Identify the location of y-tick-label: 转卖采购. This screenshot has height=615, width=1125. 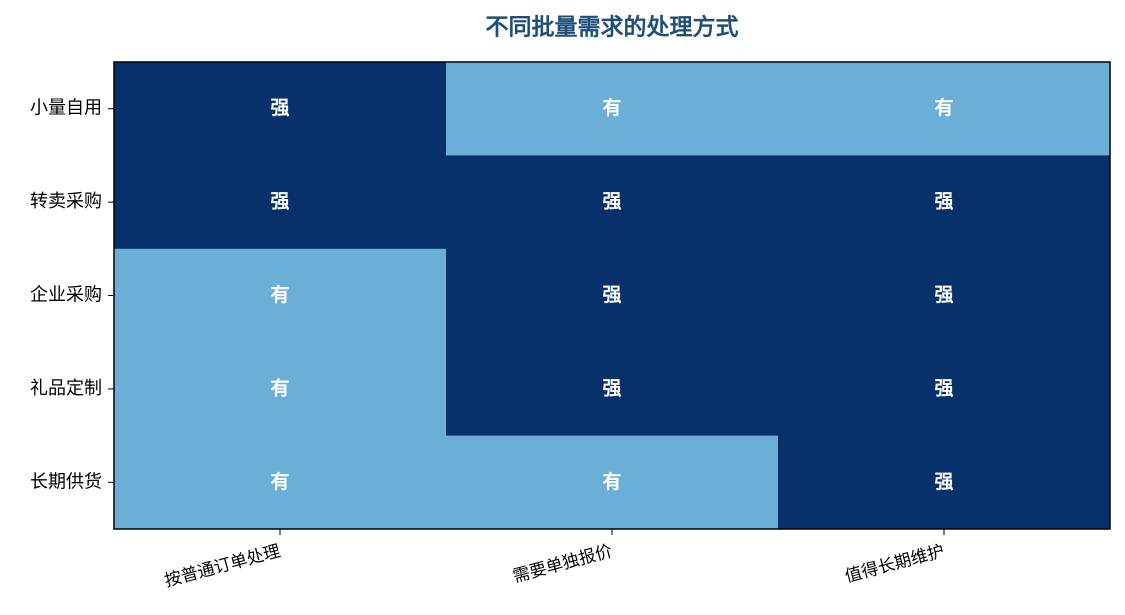
(66, 201).